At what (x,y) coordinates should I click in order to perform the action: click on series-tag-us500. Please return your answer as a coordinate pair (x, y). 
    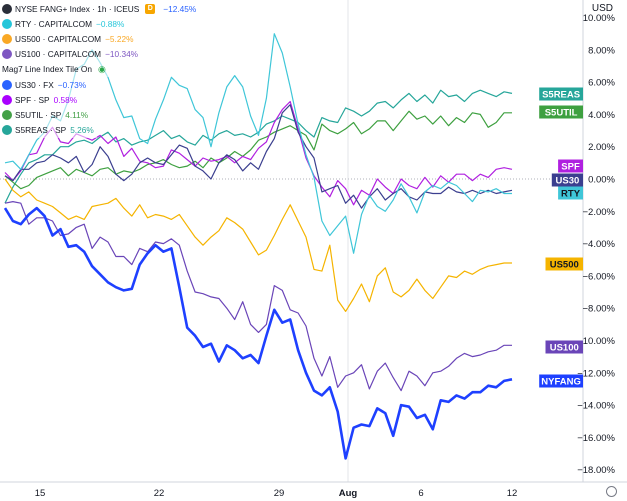
    Looking at the image, I should click on (564, 264).